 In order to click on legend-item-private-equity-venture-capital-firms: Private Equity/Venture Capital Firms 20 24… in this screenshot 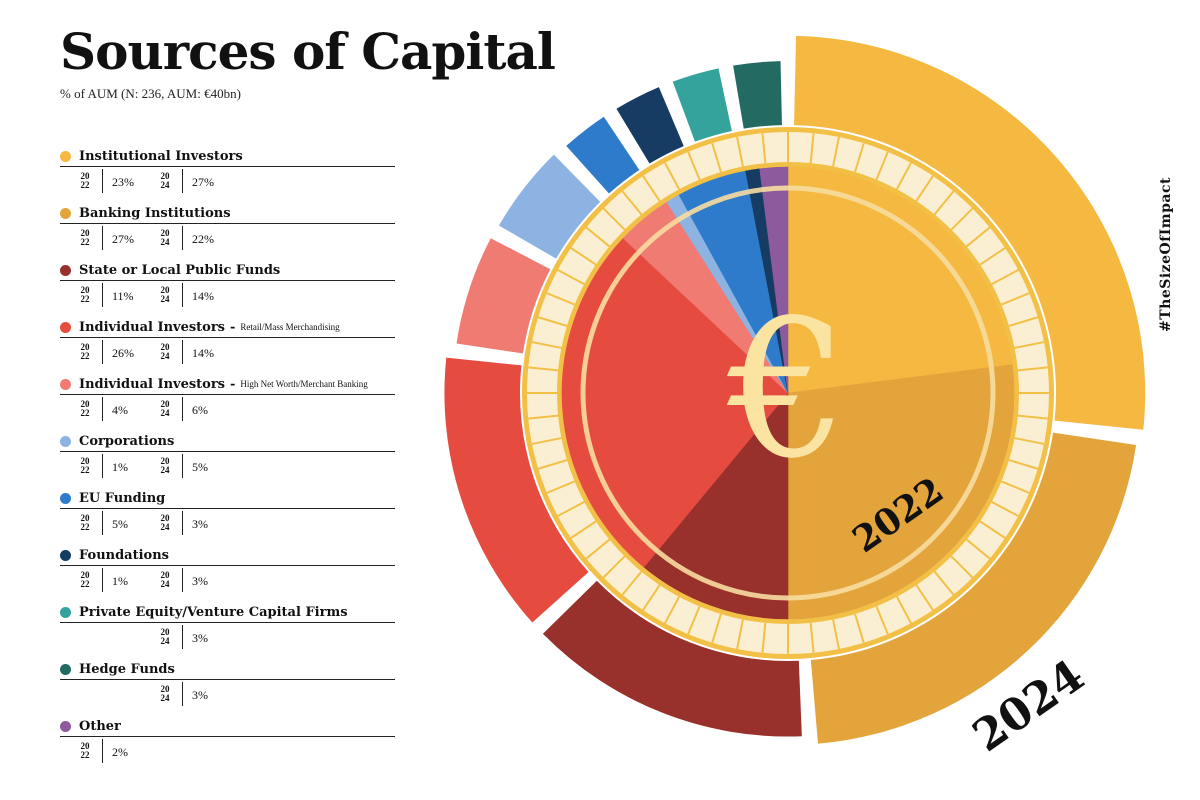, I will do `click(227, 630)`.